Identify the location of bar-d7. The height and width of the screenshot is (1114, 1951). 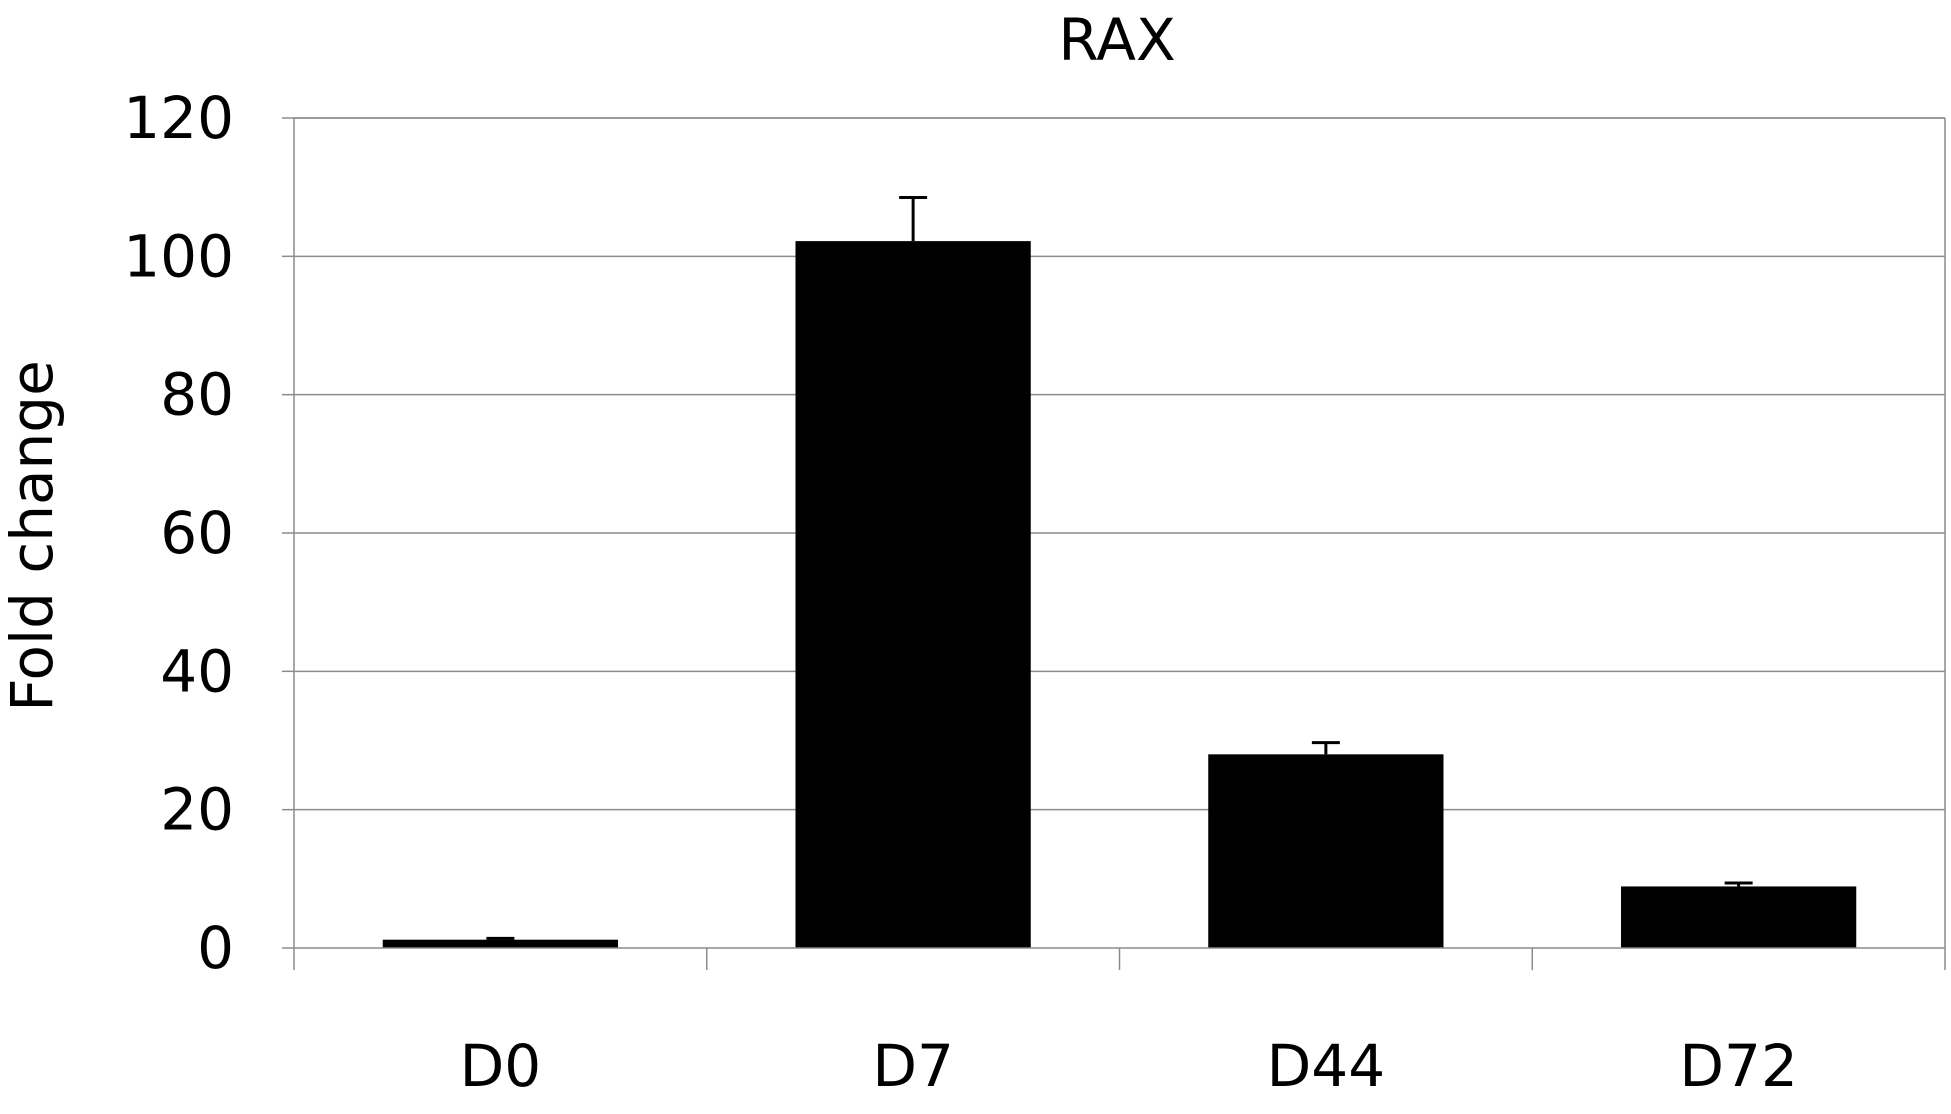
(913, 594).